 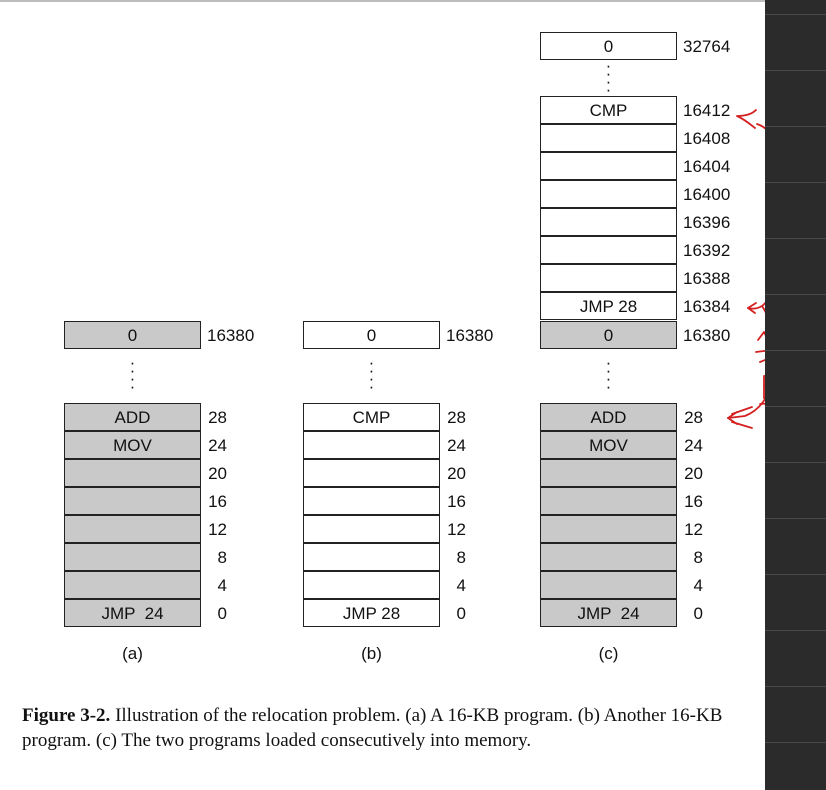 I want to click on memory-address: 28, so click(x=217, y=417).